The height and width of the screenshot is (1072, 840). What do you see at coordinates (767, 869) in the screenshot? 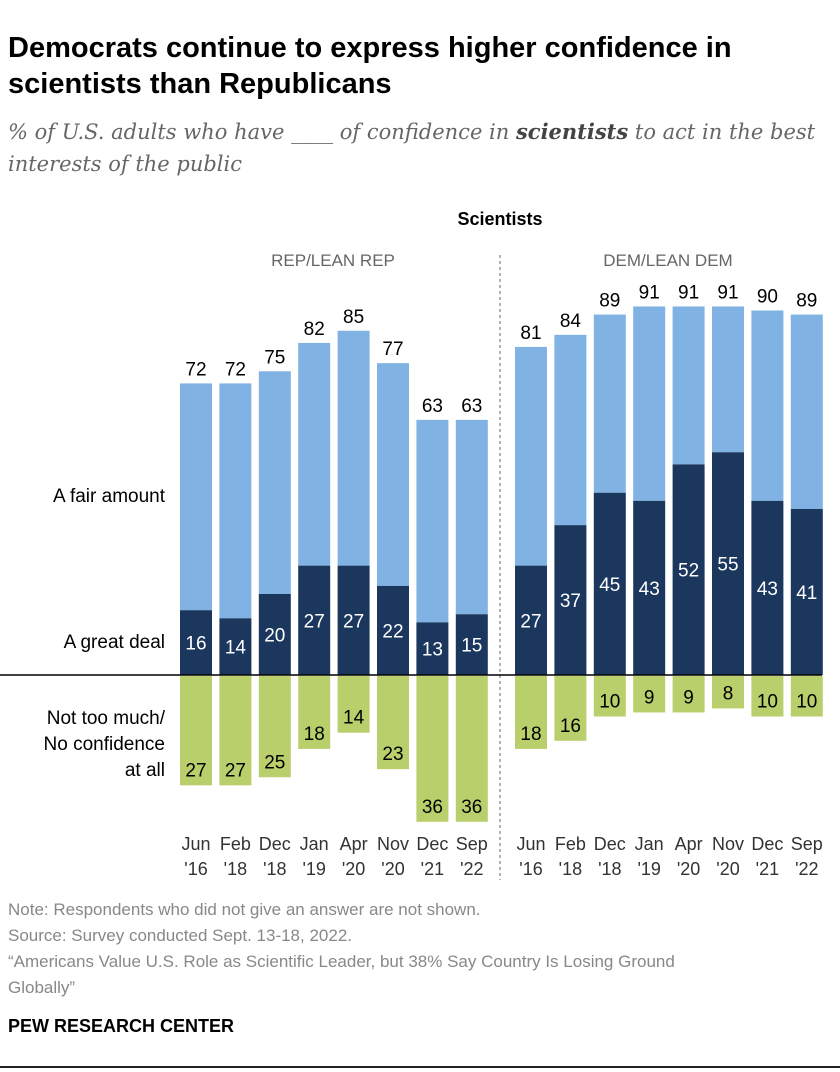
I see `dem-tick-year: '21` at bounding box center [767, 869].